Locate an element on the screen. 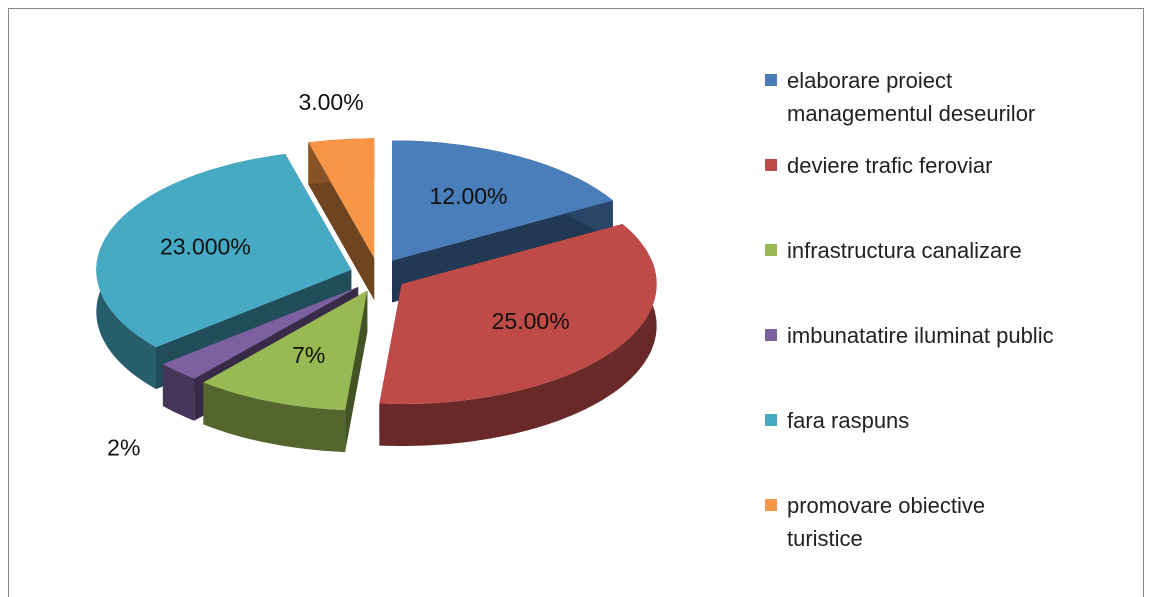 The width and height of the screenshot is (1154, 597). slice-side is located at coordinates (260, 346).